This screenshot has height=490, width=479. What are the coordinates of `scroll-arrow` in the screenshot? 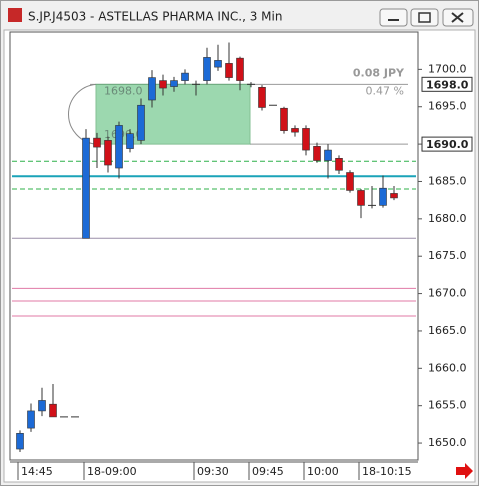 It's located at (464, 471).